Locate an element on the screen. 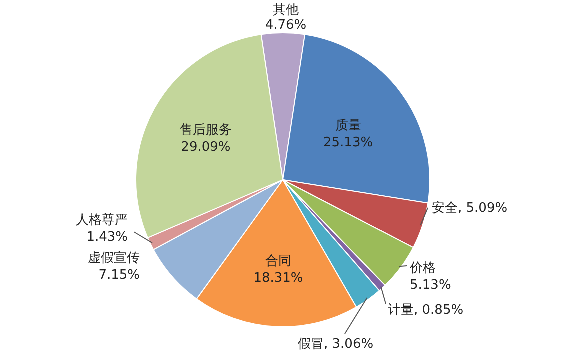 This screenshot has width=561, height=358. slice-label: 质量 is located at coordinates (348, 126).